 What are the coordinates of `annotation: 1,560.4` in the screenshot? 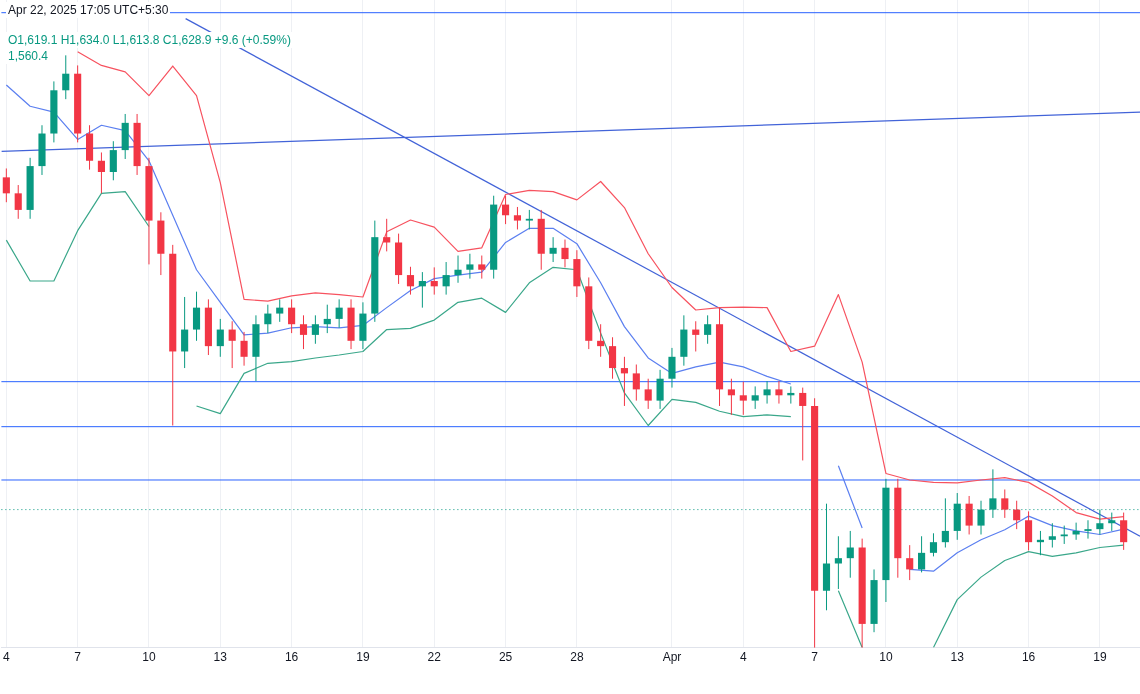 It's located at (28, 56).